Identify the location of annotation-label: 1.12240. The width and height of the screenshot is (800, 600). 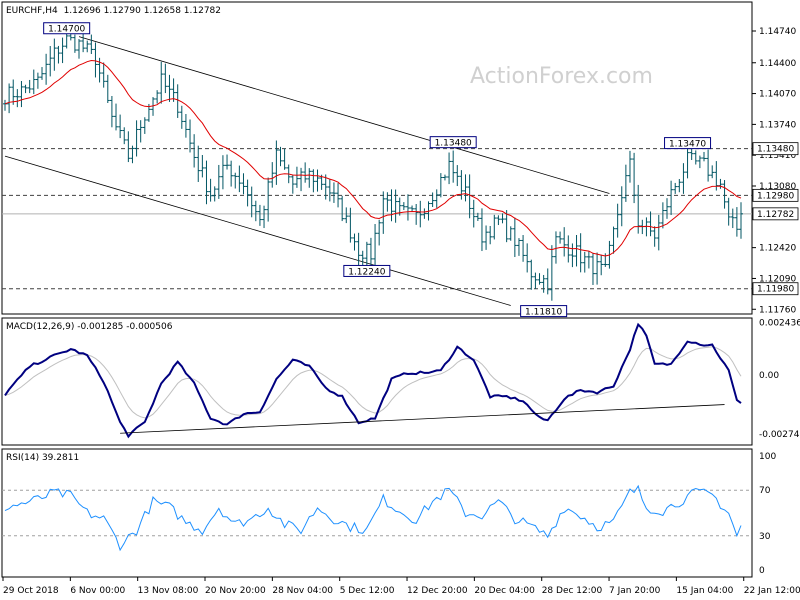
(366, 272).